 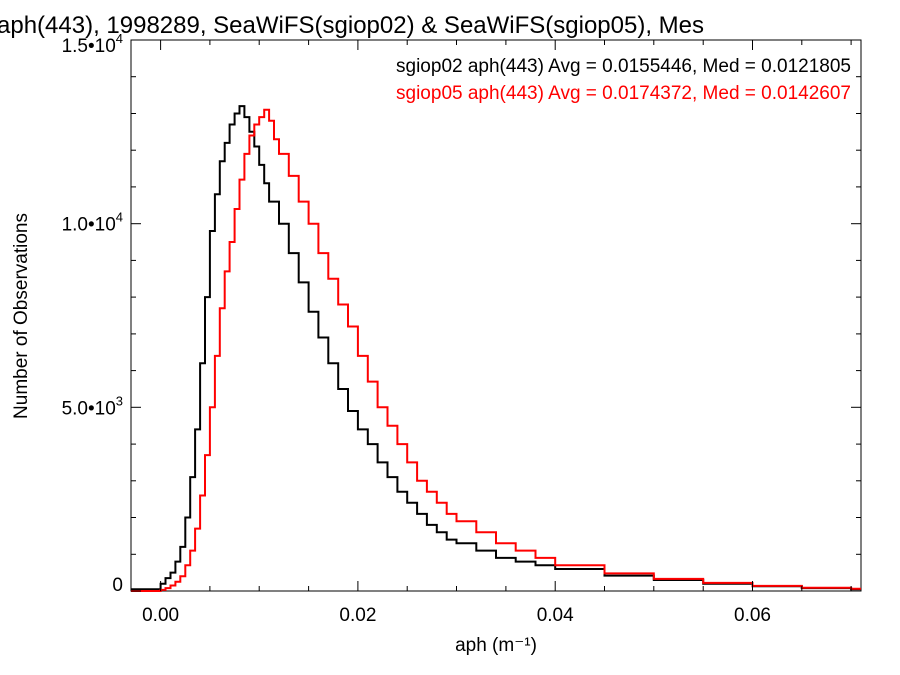 I want to click on x-axis-label: aph (m⁻¹), so click(x=496, y=645).